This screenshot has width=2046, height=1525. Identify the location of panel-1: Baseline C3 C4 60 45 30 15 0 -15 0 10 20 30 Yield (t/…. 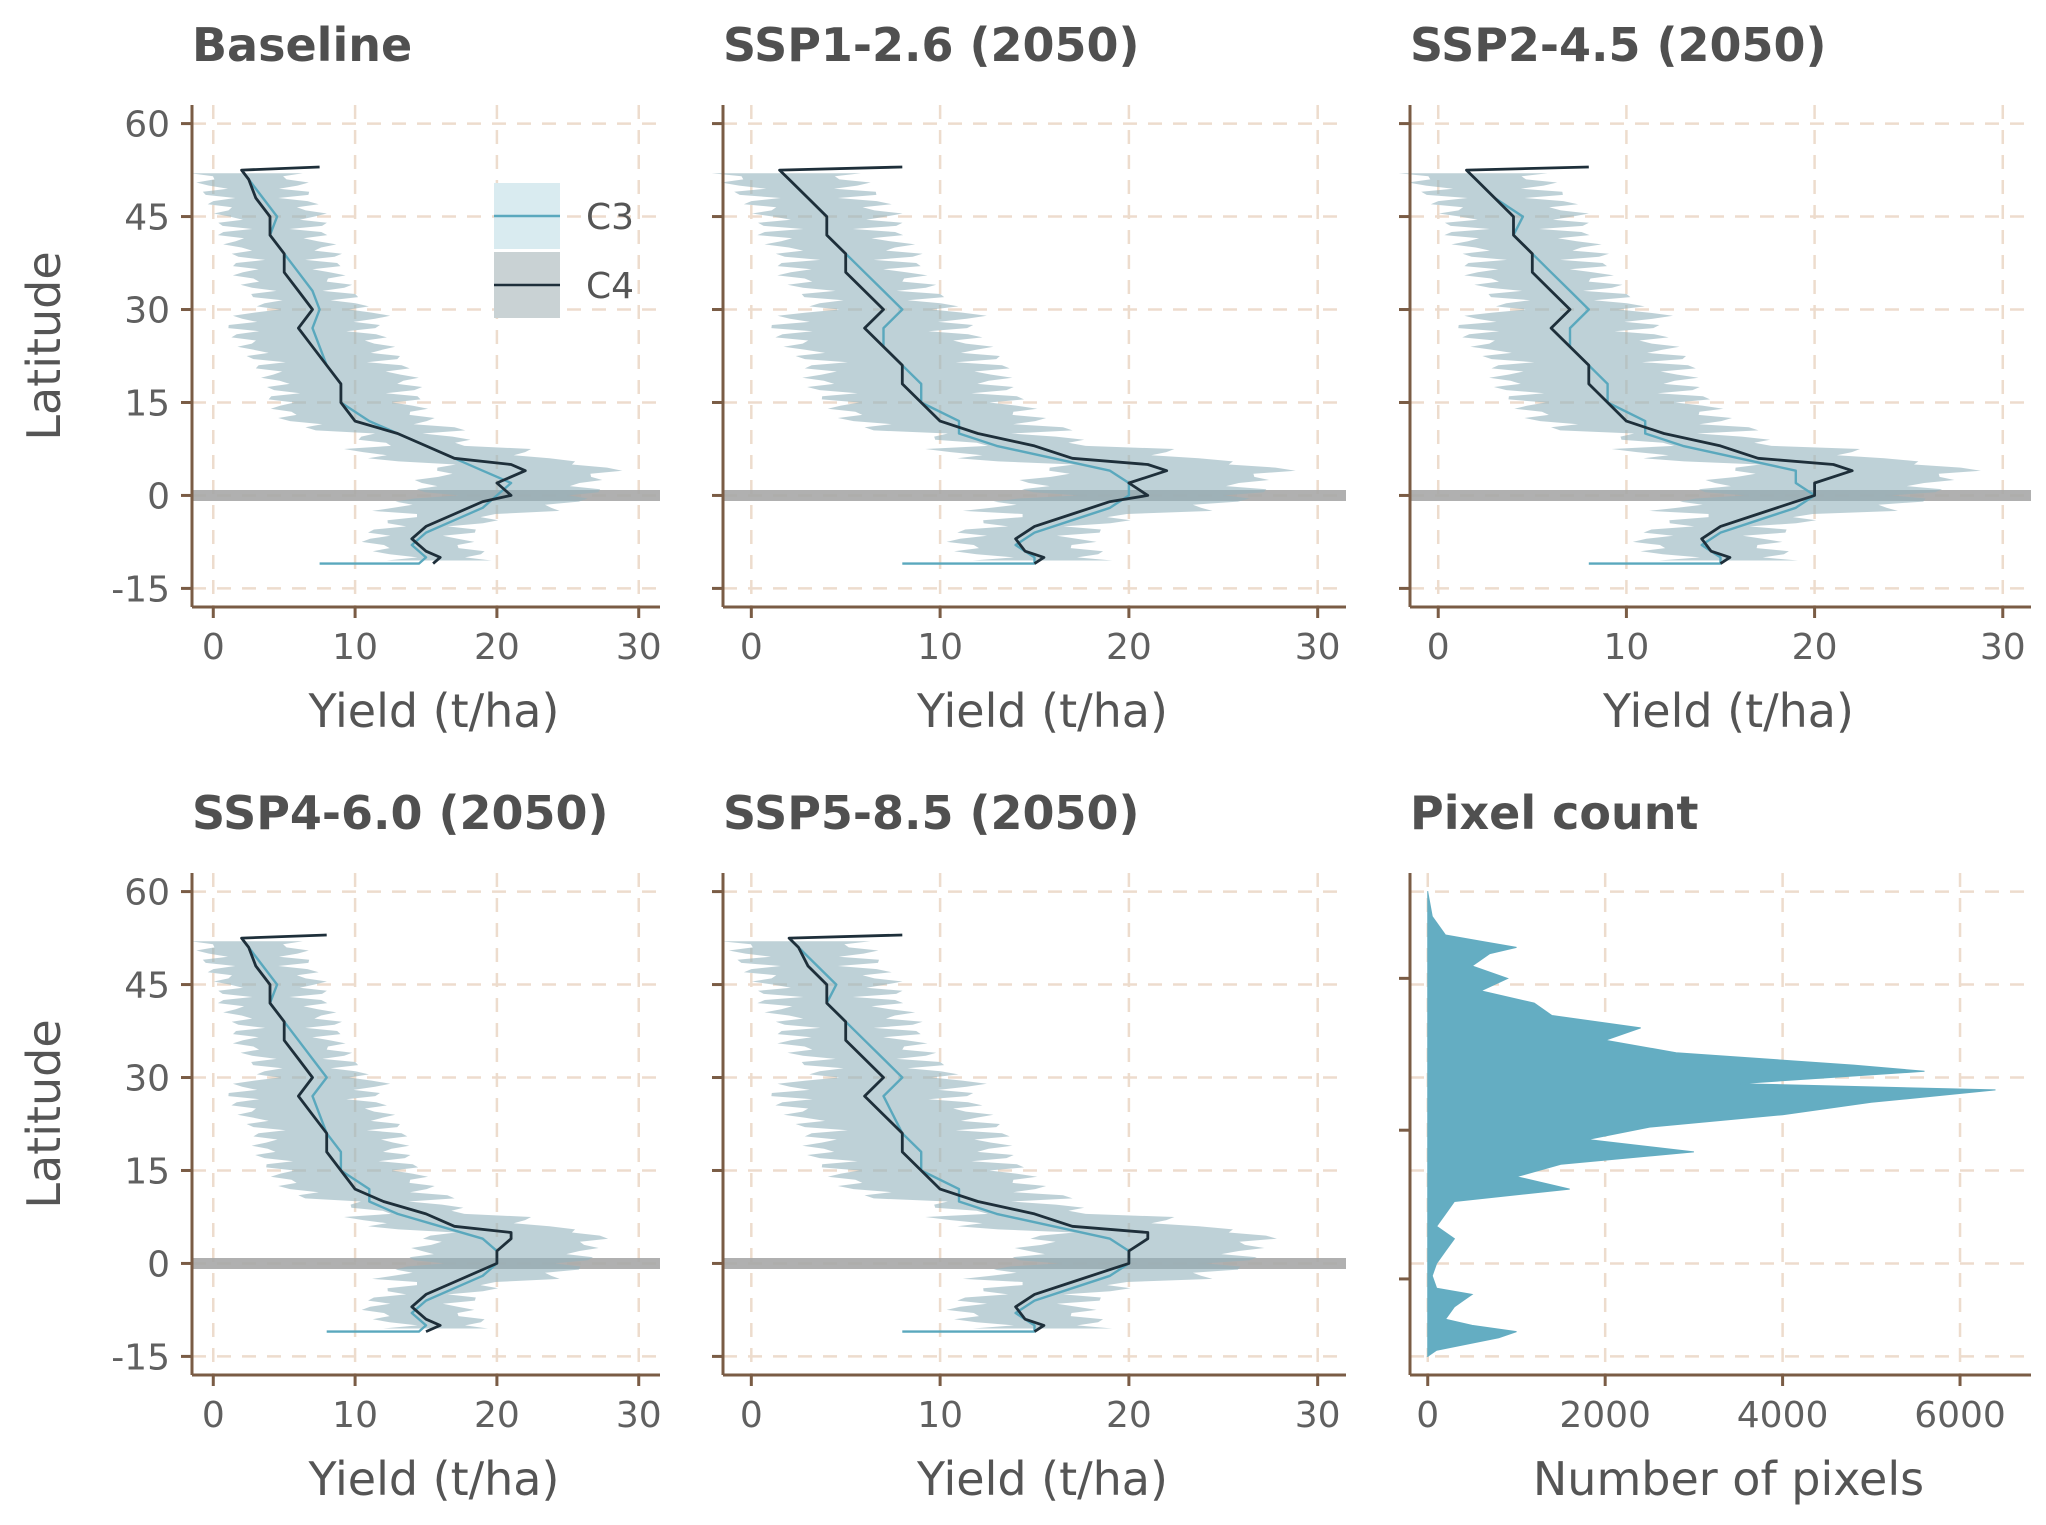
(339, 378).